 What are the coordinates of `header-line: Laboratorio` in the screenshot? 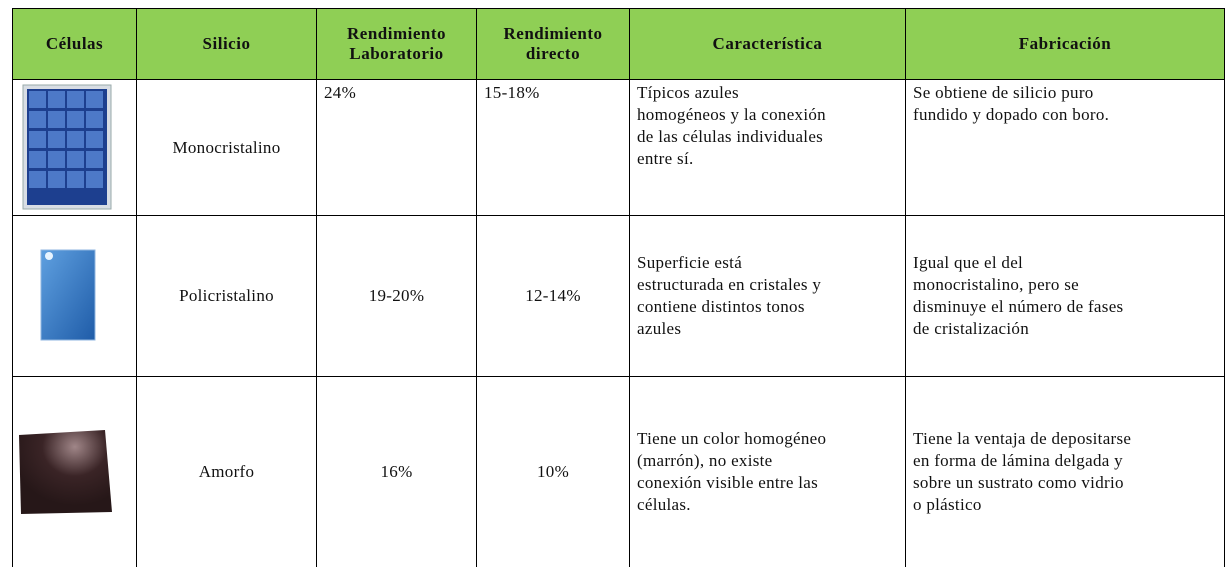 It's located at (396, 53).